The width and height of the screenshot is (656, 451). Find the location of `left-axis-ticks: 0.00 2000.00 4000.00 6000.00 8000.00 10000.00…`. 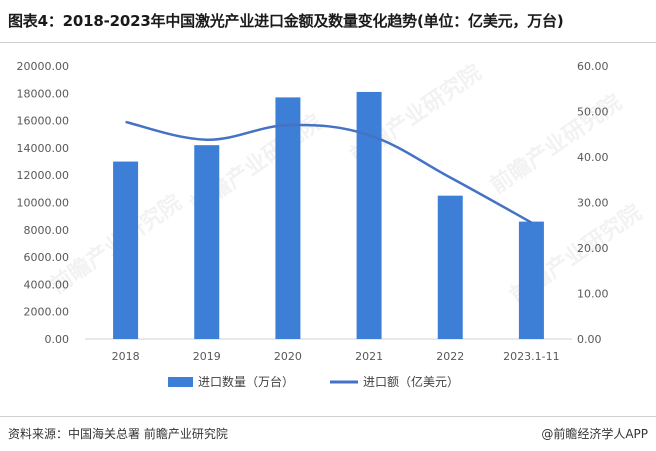

left-axis-ticks: 0.00 2000.00 4000.00 6000.00 8000.00 10000.00… is located at coordinates (43, 203).